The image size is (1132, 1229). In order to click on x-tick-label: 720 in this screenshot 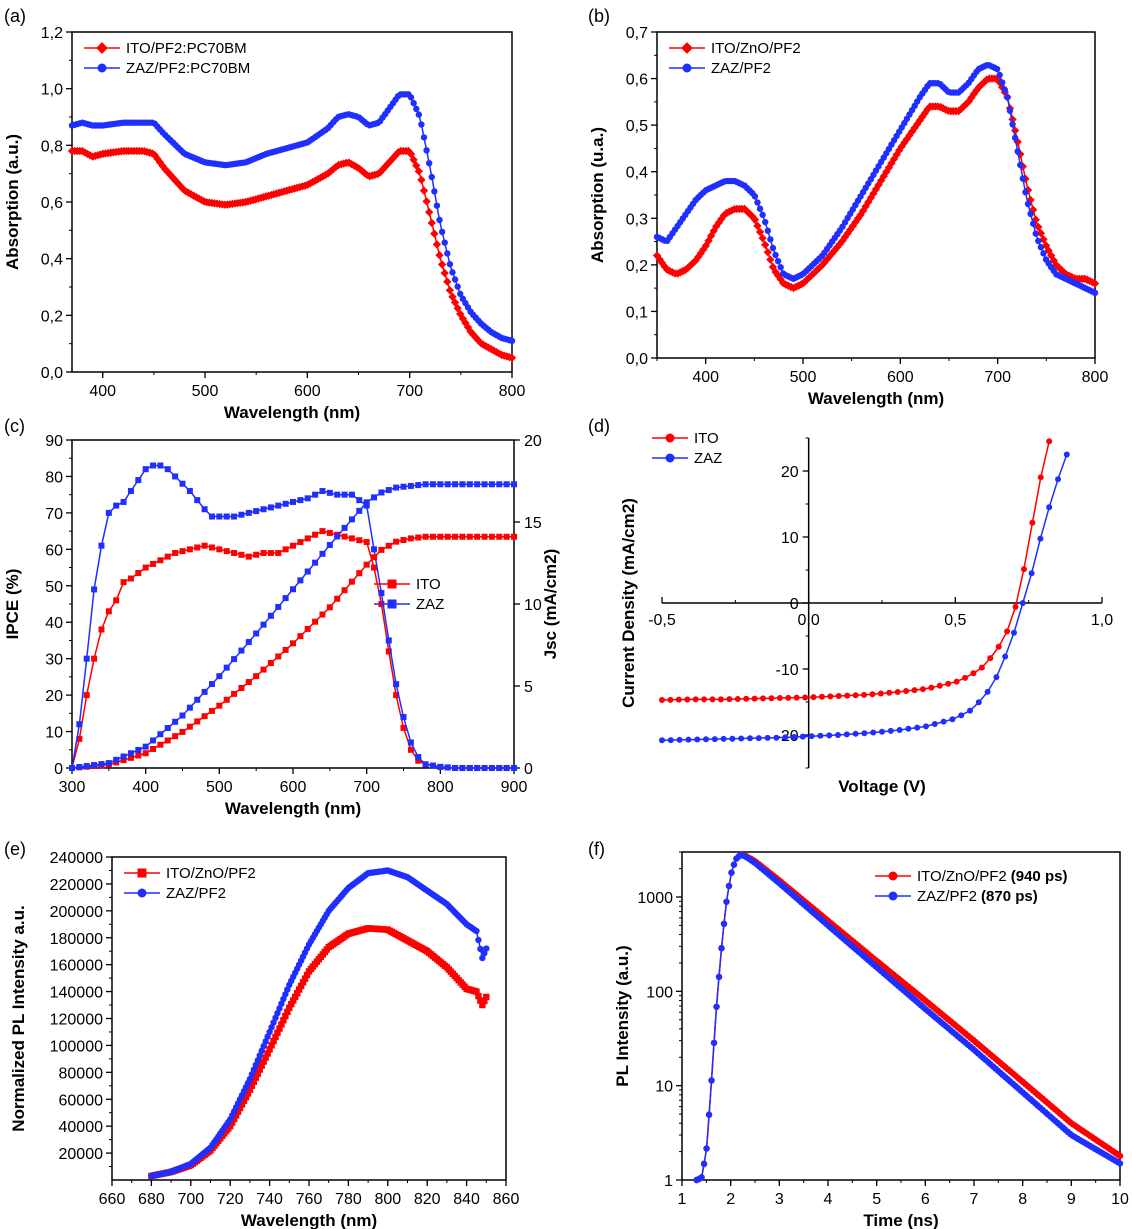, I will do `click(230, 1199)`.